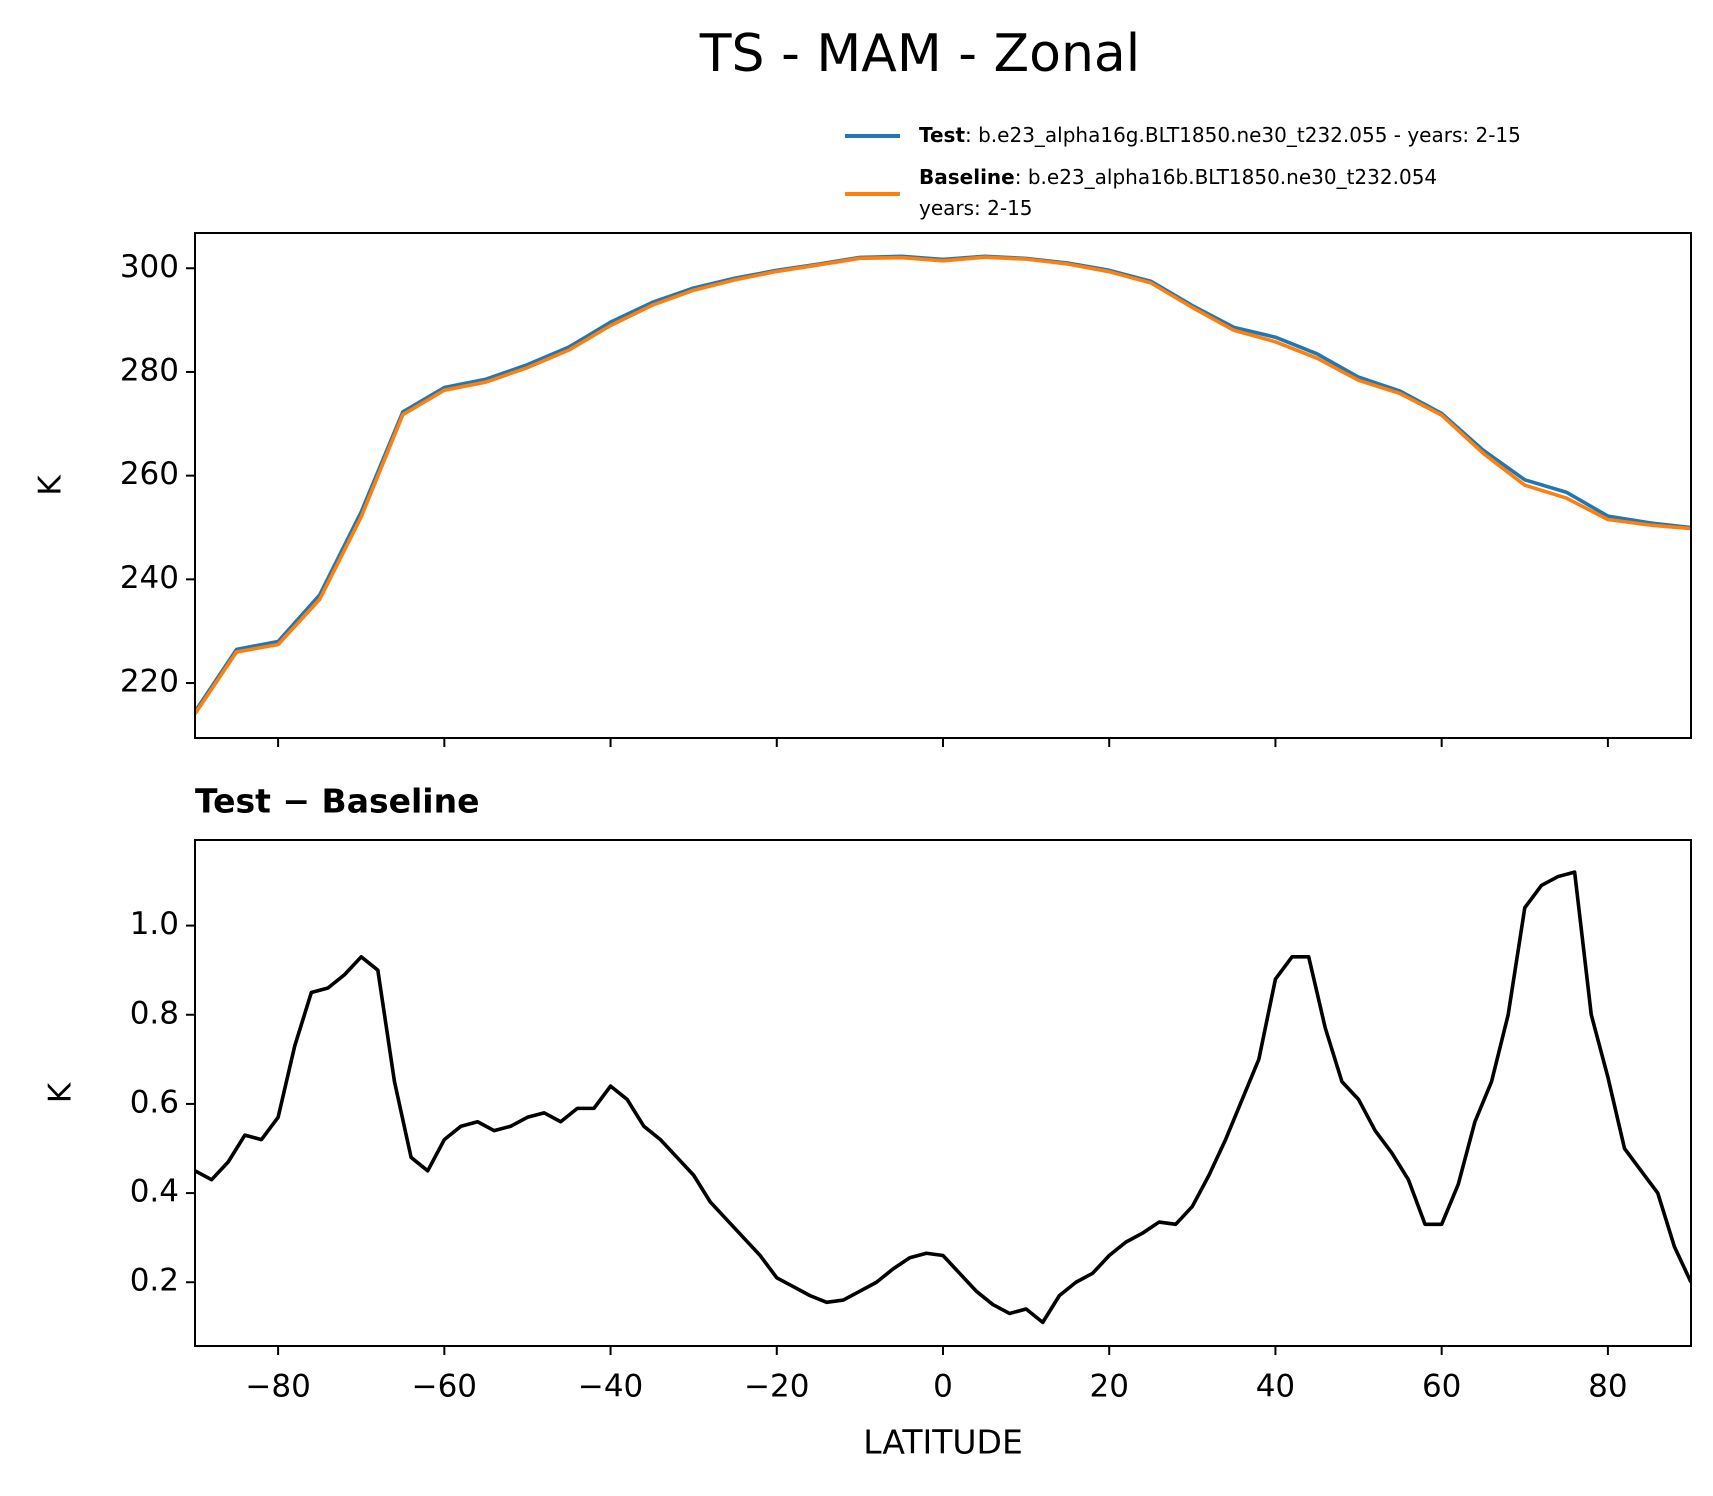 The height and width of the screenshot is (1496, 1713). What do you see at coordinates (149, 578) in the screenshot?
I see `y-tick-label: 240` at bounding box center [149, 578].